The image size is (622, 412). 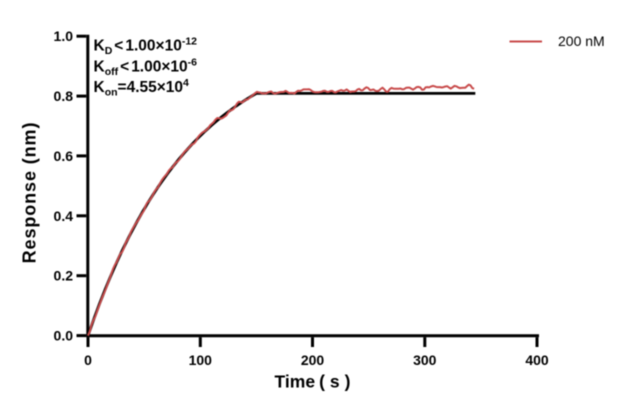 What do you see at coordinates (64, 336) in the screenshot?
I see `svg-text: 0.0` at bounding box center [64, 336].